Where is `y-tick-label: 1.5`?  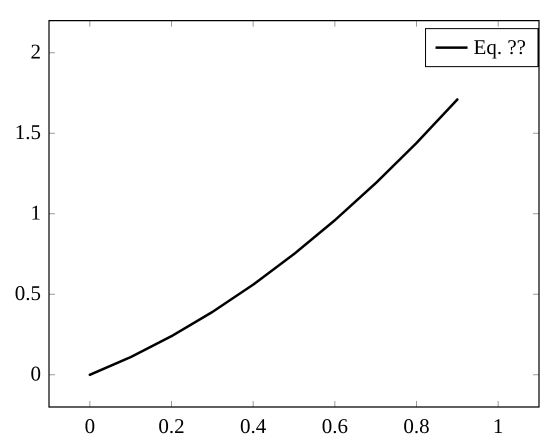 y-tick-label: 1.5 is located at coordinates (27, 132).